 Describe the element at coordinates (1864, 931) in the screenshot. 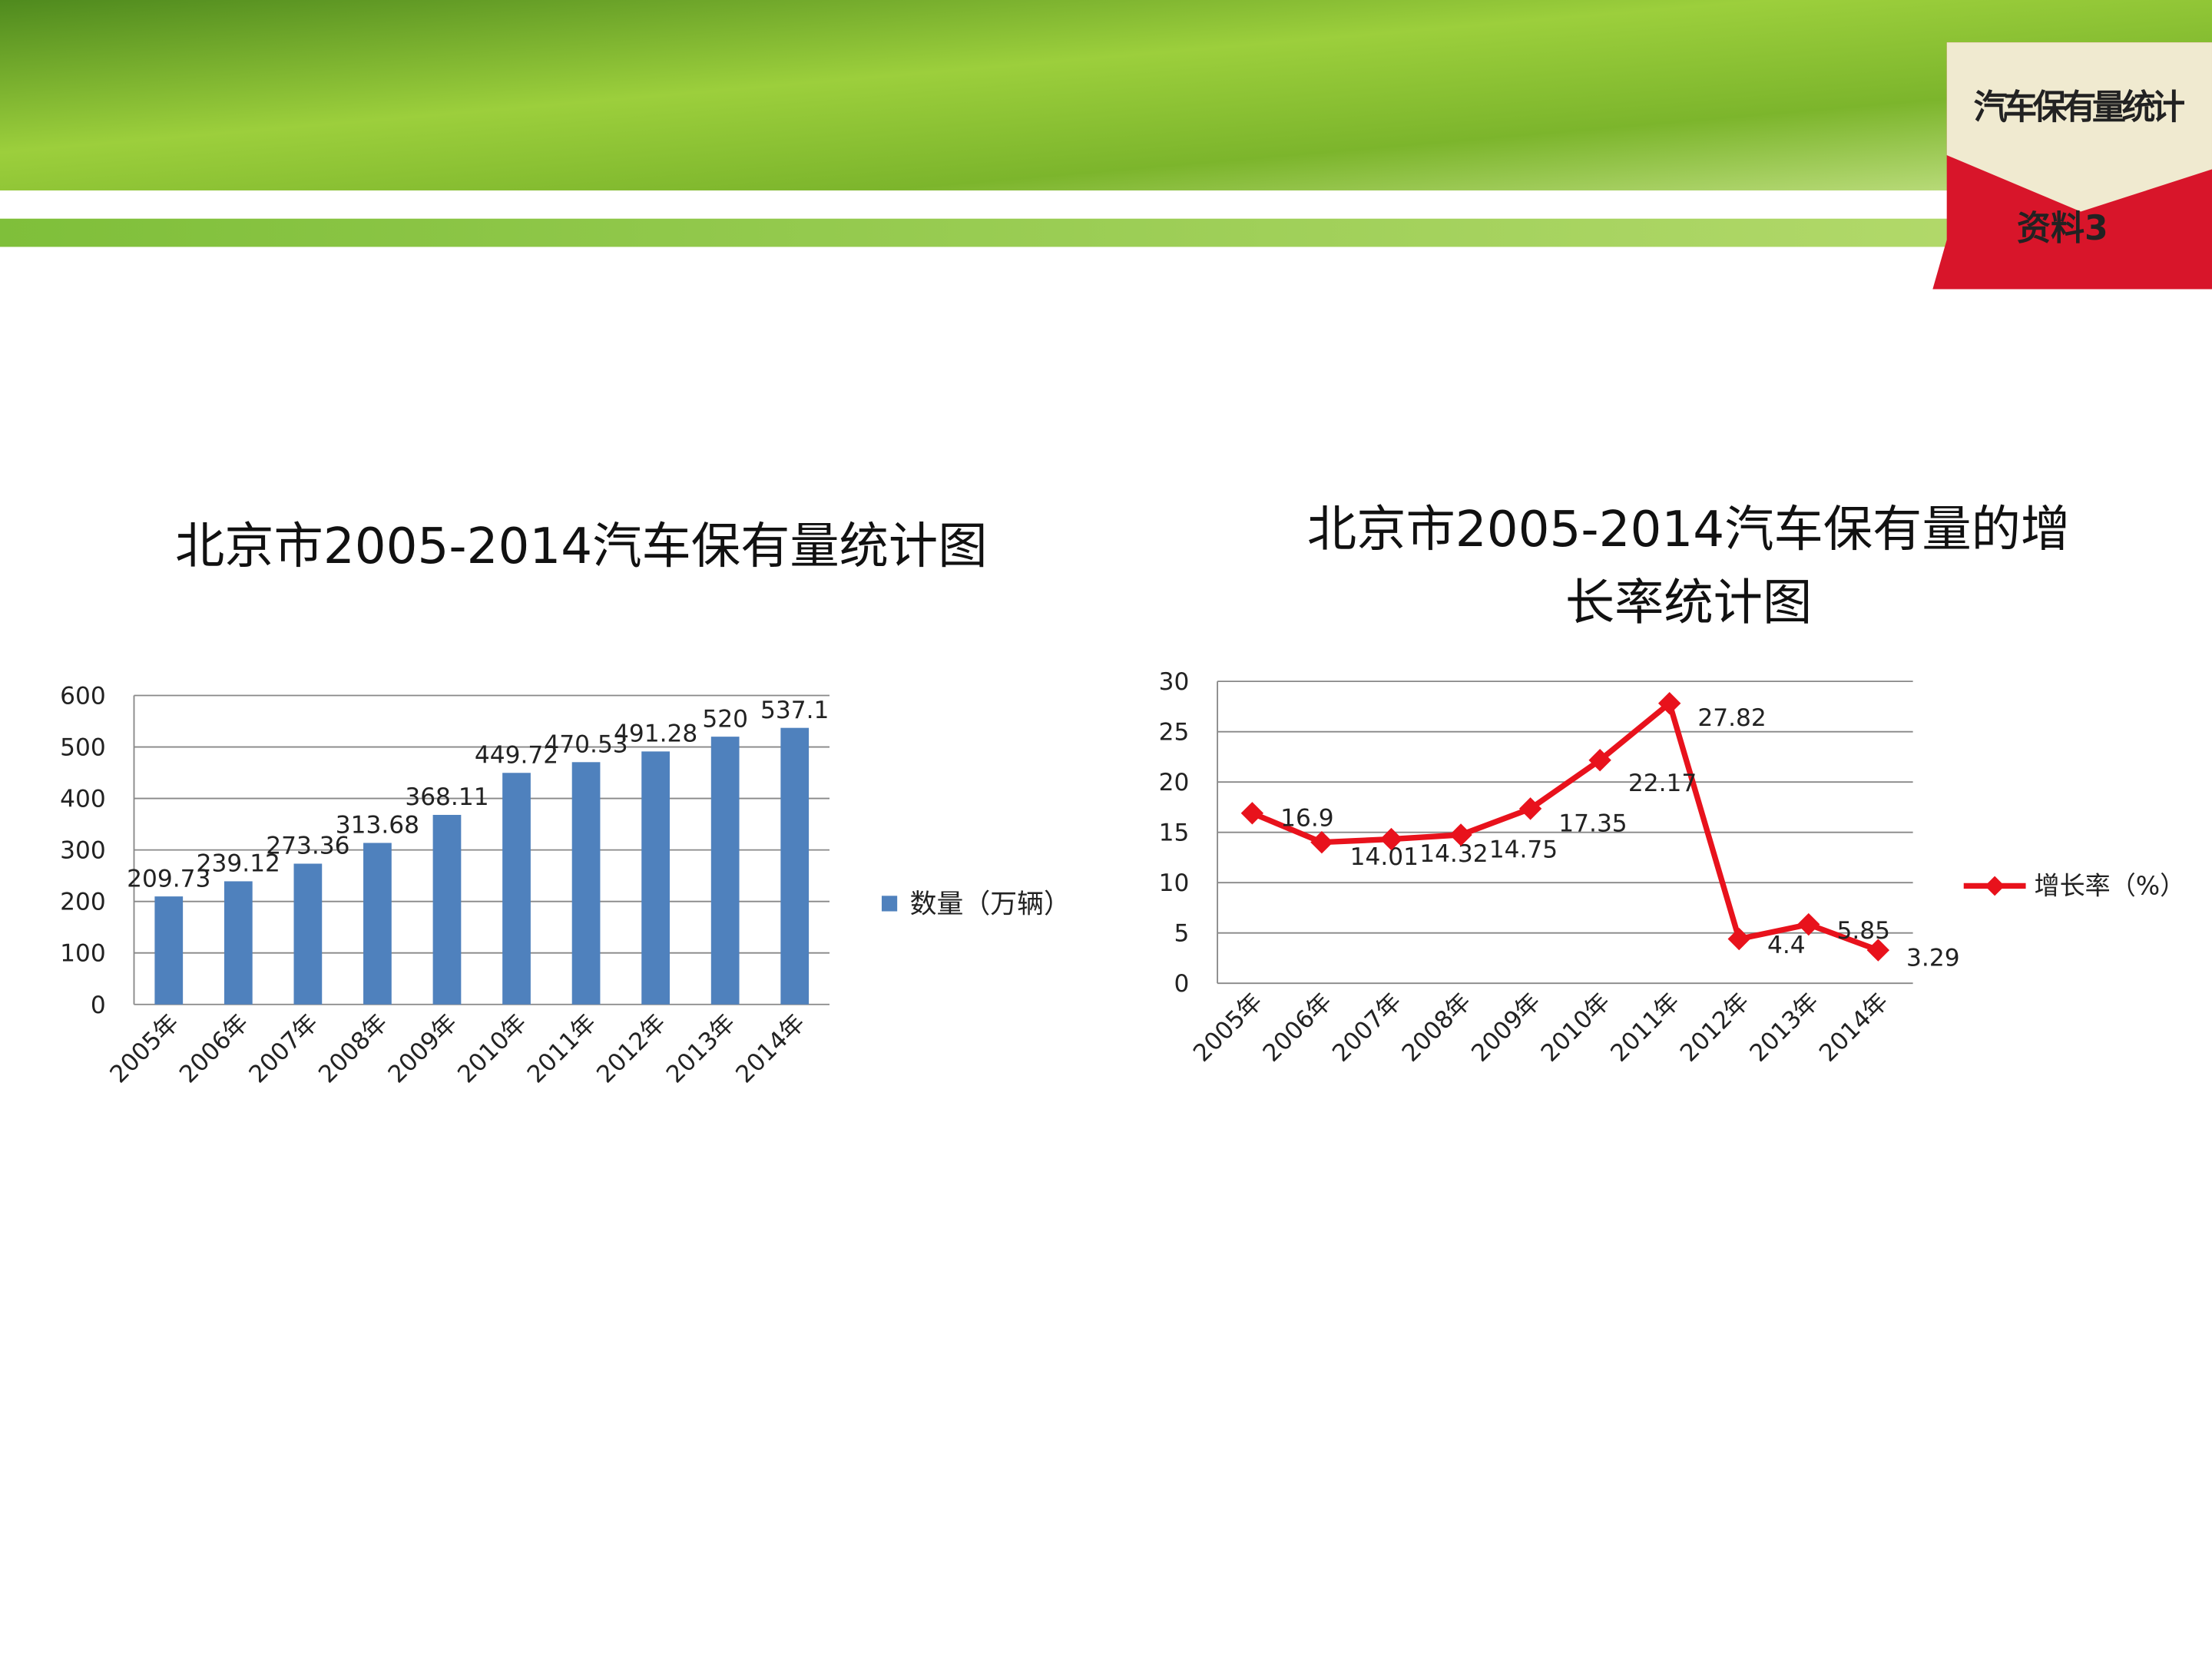

I see `value-label: 5.85` at that location.